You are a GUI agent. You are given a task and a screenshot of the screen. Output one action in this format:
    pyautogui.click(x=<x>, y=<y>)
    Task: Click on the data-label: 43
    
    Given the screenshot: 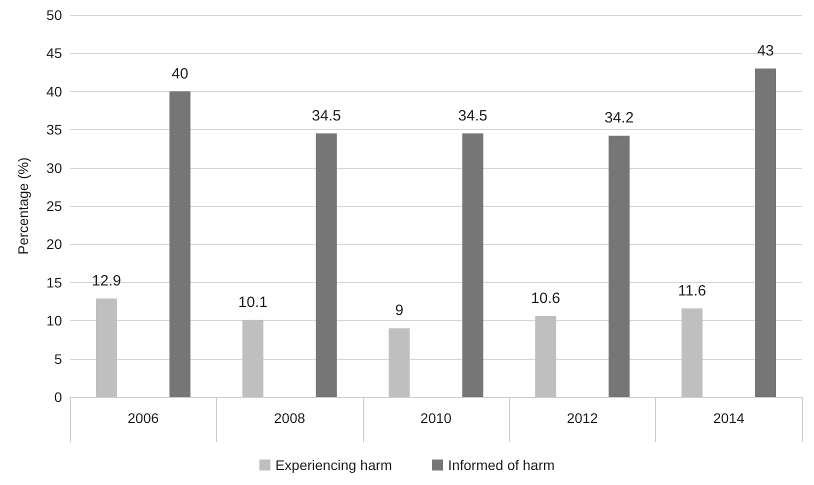 What is the action you would take?
    pyautogui.click(x=765, y=51)
    